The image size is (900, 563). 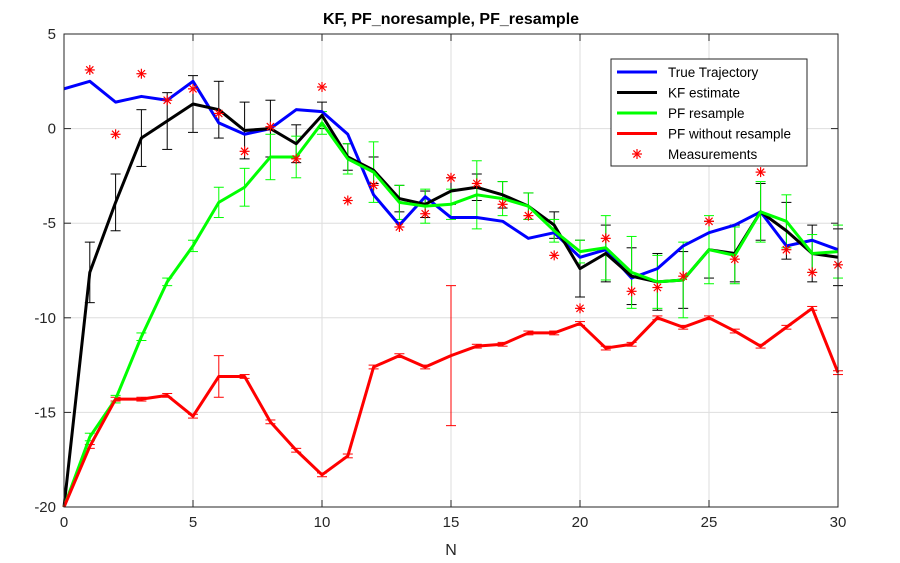 What do you see at coordinates (838, 522) in the screenshot?
I see `x-tick-label: 30` at bounding box center [838, 522].